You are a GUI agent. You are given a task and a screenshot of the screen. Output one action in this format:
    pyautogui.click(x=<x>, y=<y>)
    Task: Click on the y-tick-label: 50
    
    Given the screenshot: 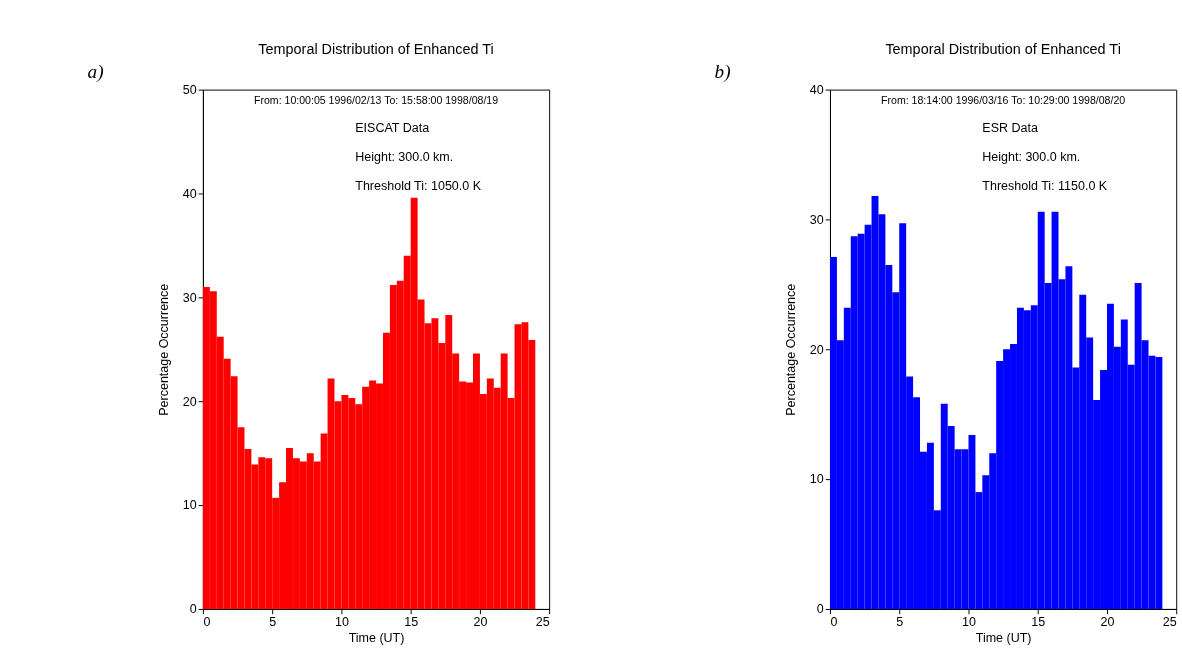 What is the action you would take?
    pyautogui.click(x=189, y=89)
    